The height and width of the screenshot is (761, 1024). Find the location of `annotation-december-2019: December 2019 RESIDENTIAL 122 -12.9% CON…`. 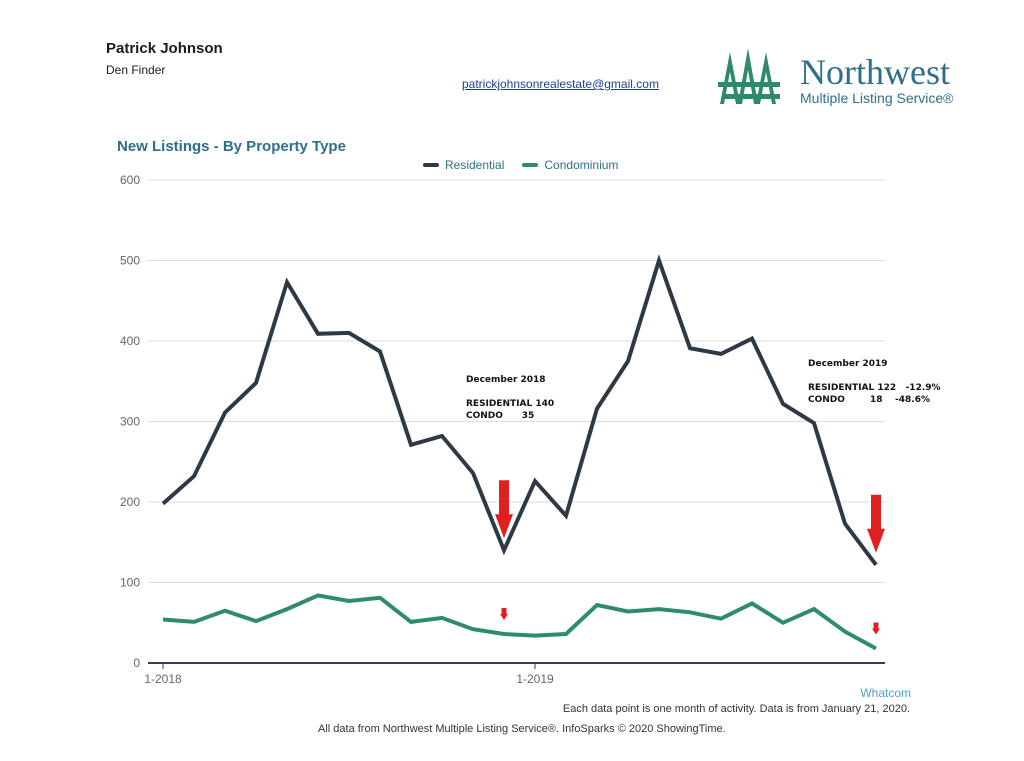

annotation-december-2019: December 2019 RESIDENTIAL 122 -12.9% CON… is located at coordinates (874, 382).